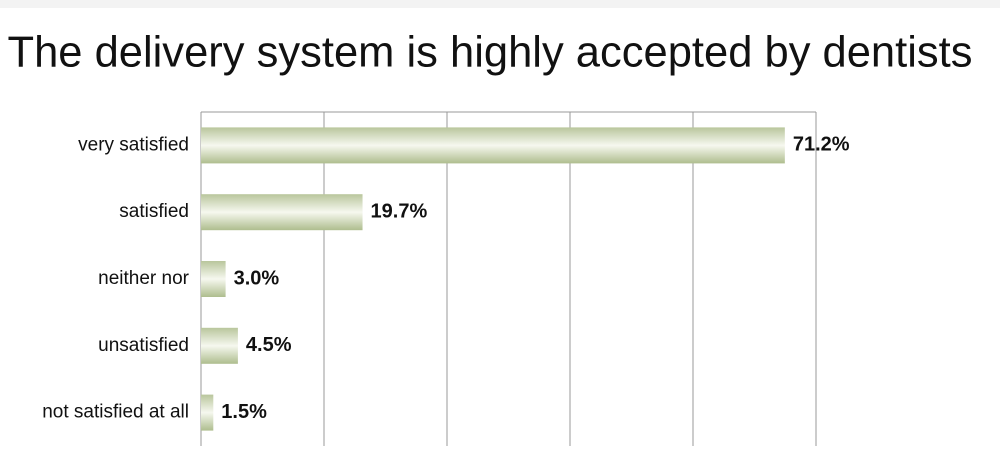  I want to click on value-label: 1.5%, so click(244, 412).